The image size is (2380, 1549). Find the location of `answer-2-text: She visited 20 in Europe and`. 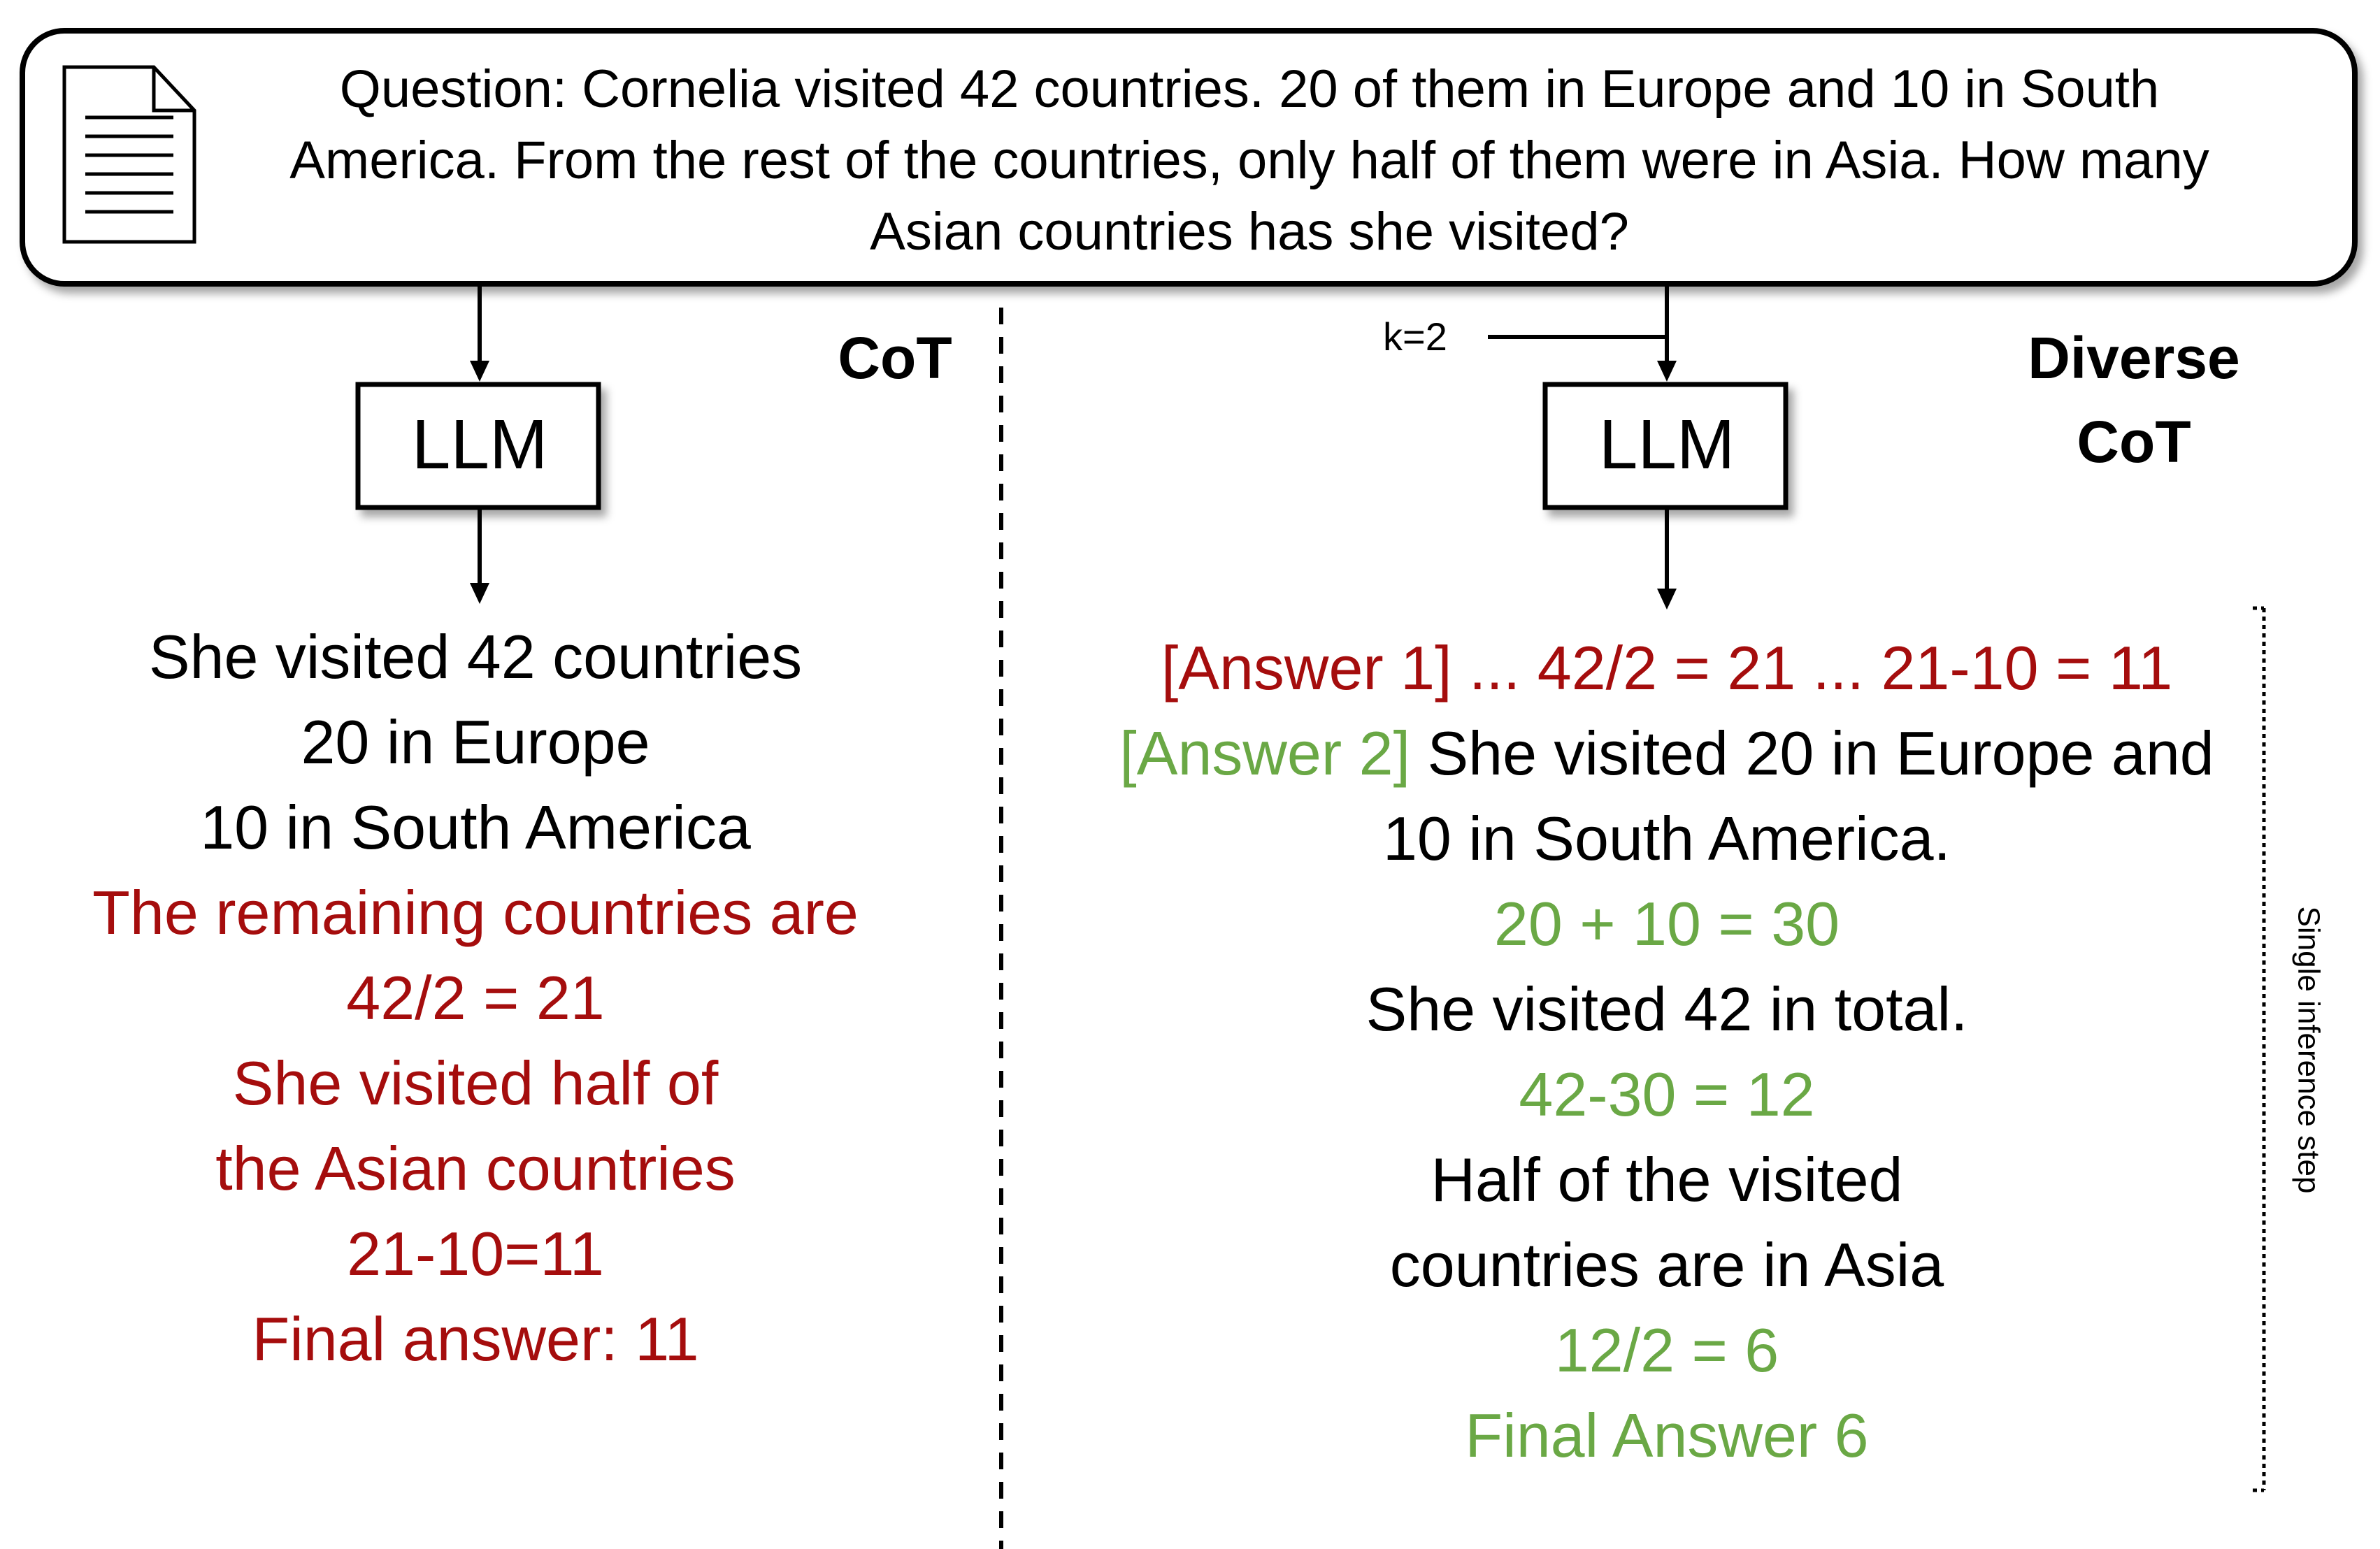

answer-2-text: She visited 20 in Europe and is located at coordinates (1812, 753).